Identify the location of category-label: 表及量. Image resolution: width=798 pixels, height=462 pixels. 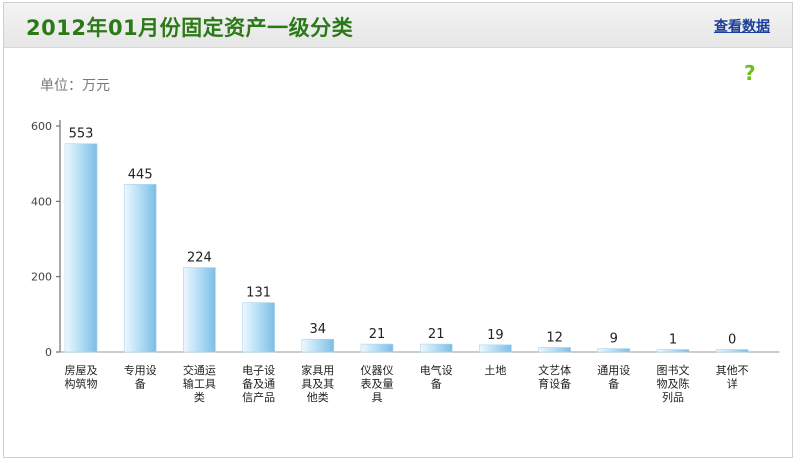
(377, 384).